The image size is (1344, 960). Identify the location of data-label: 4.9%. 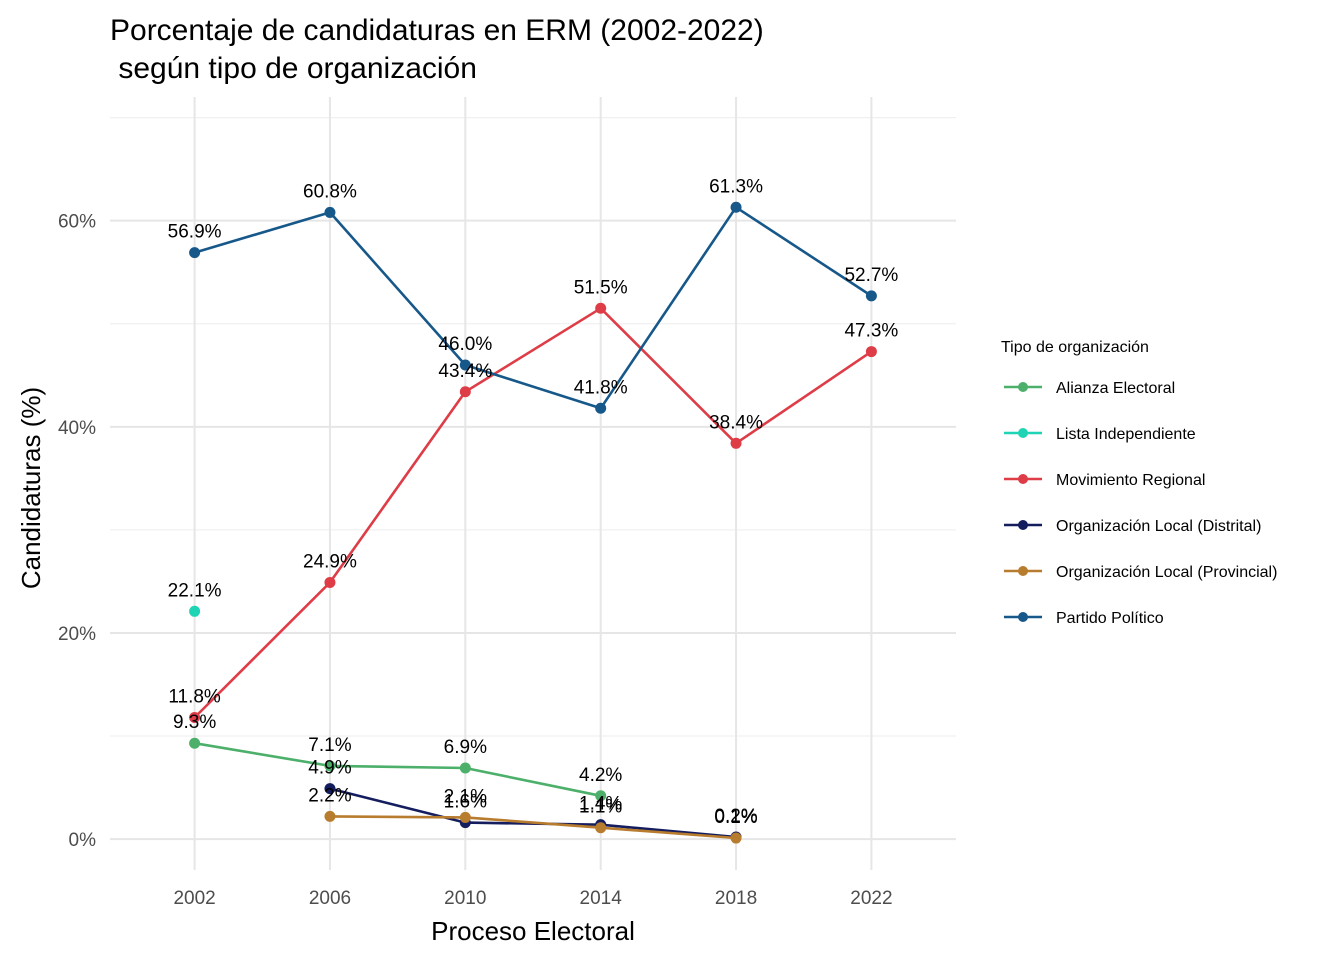
(329, 768).